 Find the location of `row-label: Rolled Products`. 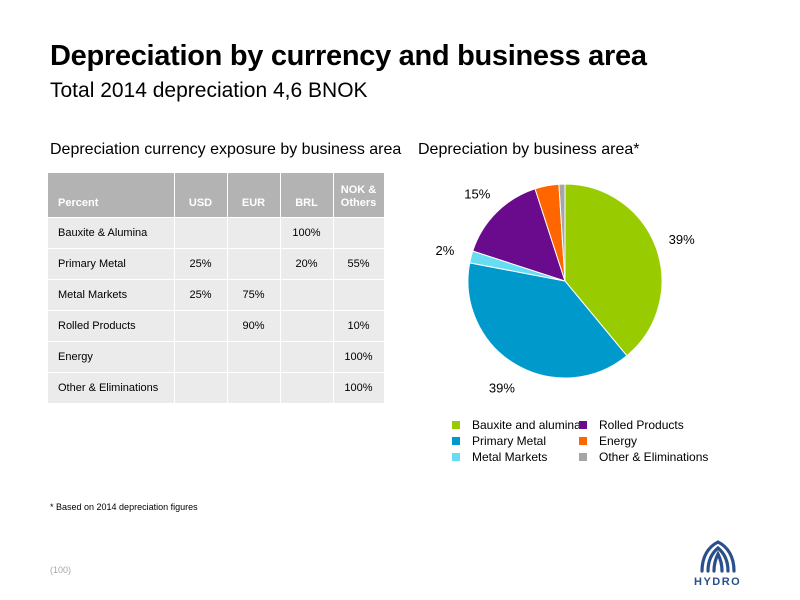

row-label: Rolled Products is located at coordinates (111, 325).